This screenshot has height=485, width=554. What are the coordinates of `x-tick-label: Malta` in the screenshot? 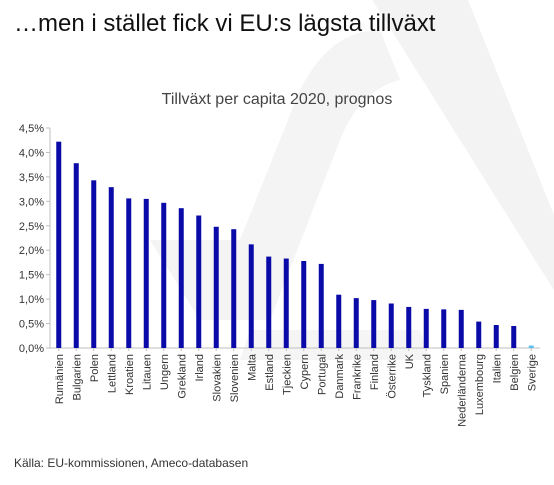 It's located at (252, 367).